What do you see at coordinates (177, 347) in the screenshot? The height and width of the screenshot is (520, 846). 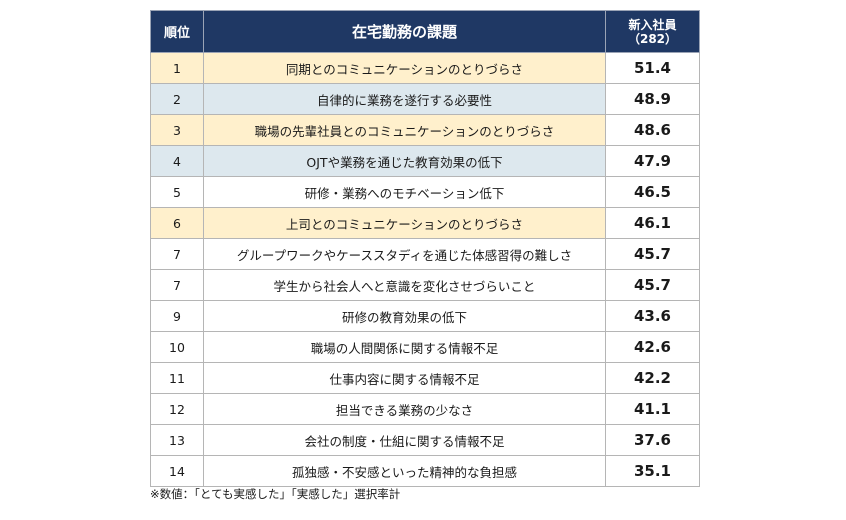 I see `rank-cell: 10` at bounding box center [177, 347].